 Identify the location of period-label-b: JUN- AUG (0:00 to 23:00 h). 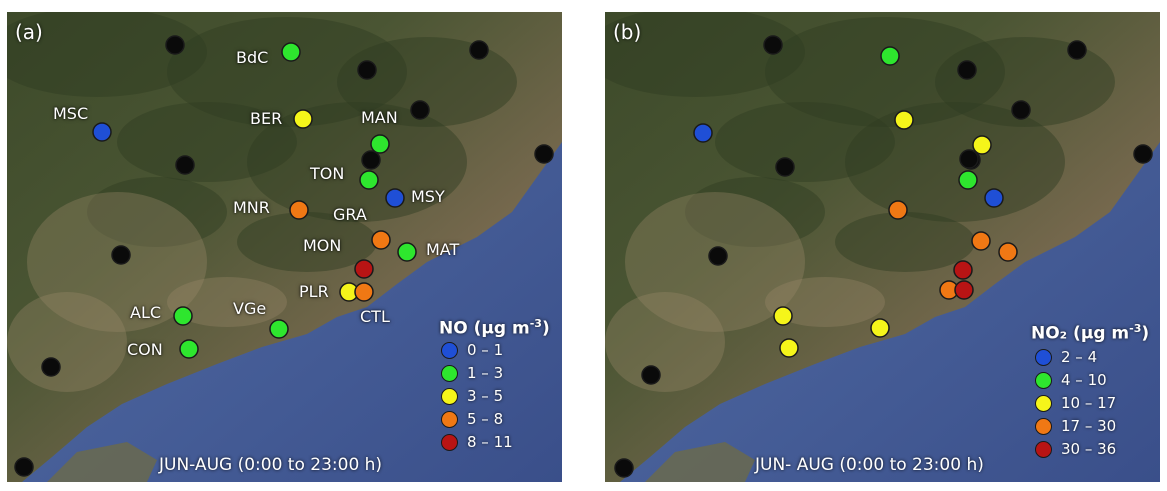
(869, 465).